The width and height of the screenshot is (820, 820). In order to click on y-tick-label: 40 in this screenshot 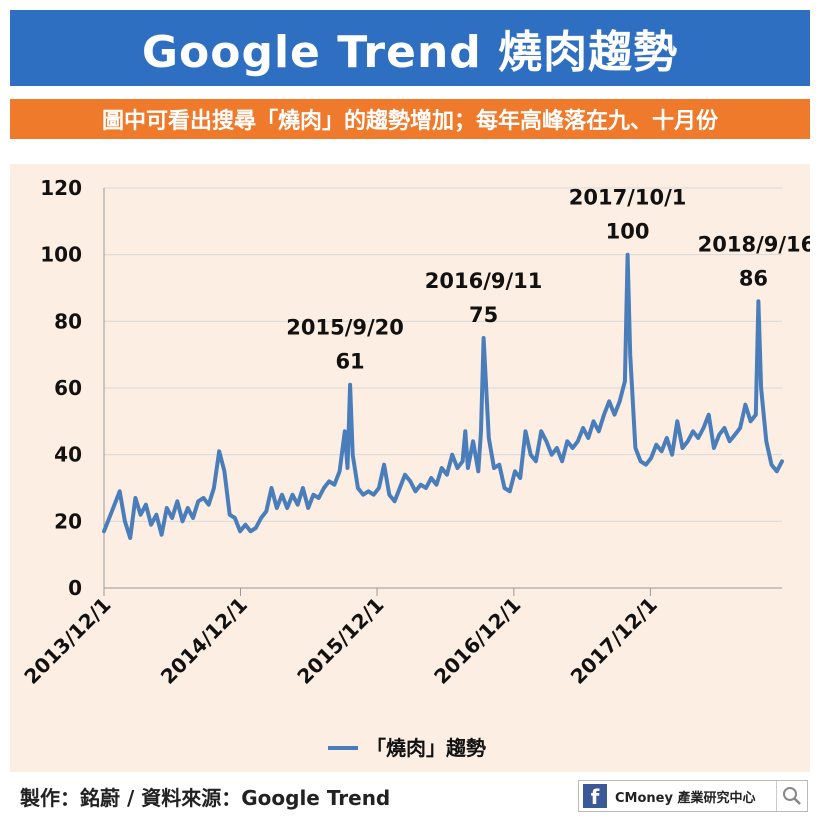, I will do `click(68, 455)`.